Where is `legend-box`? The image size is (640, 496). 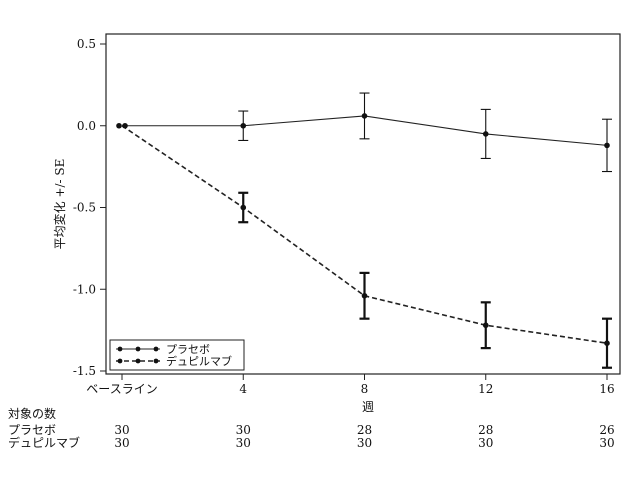 legend-box is located at coordinates (177, 355).